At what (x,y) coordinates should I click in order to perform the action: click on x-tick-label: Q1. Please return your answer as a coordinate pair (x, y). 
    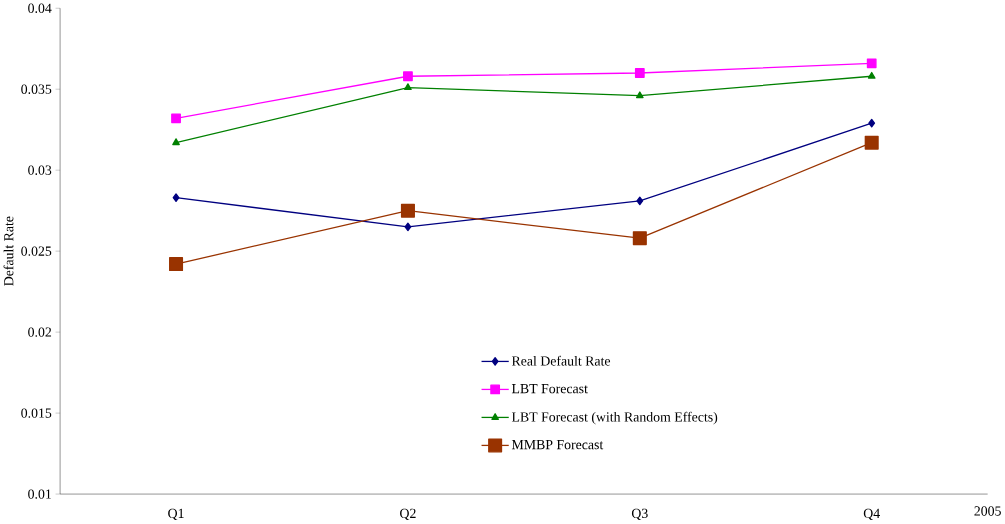
    Looking at the image, I should click on (176, 514).